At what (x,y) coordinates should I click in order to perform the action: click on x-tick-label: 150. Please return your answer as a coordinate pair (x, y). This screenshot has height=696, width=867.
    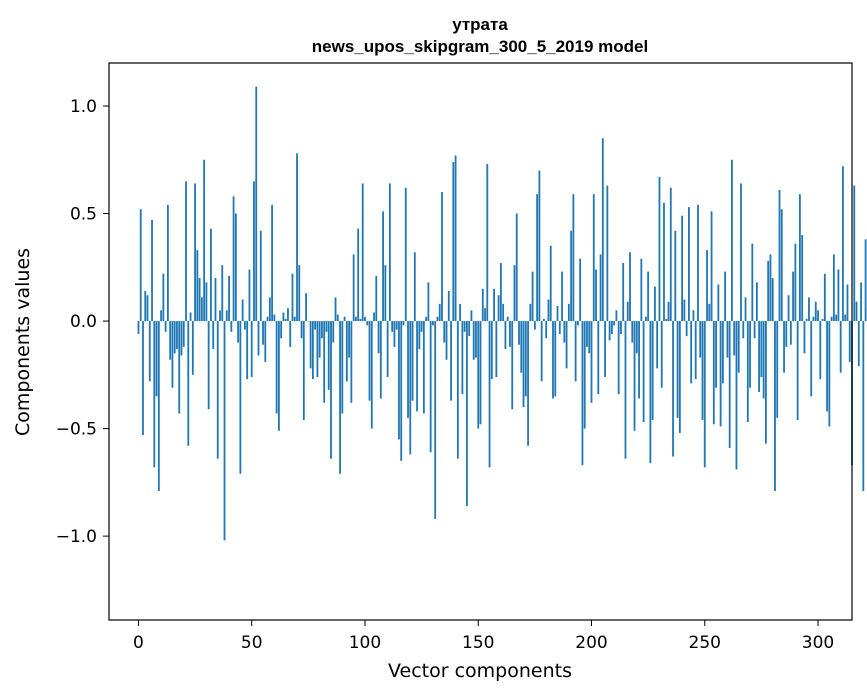
    Looking at the image, I should click on (478, 643).